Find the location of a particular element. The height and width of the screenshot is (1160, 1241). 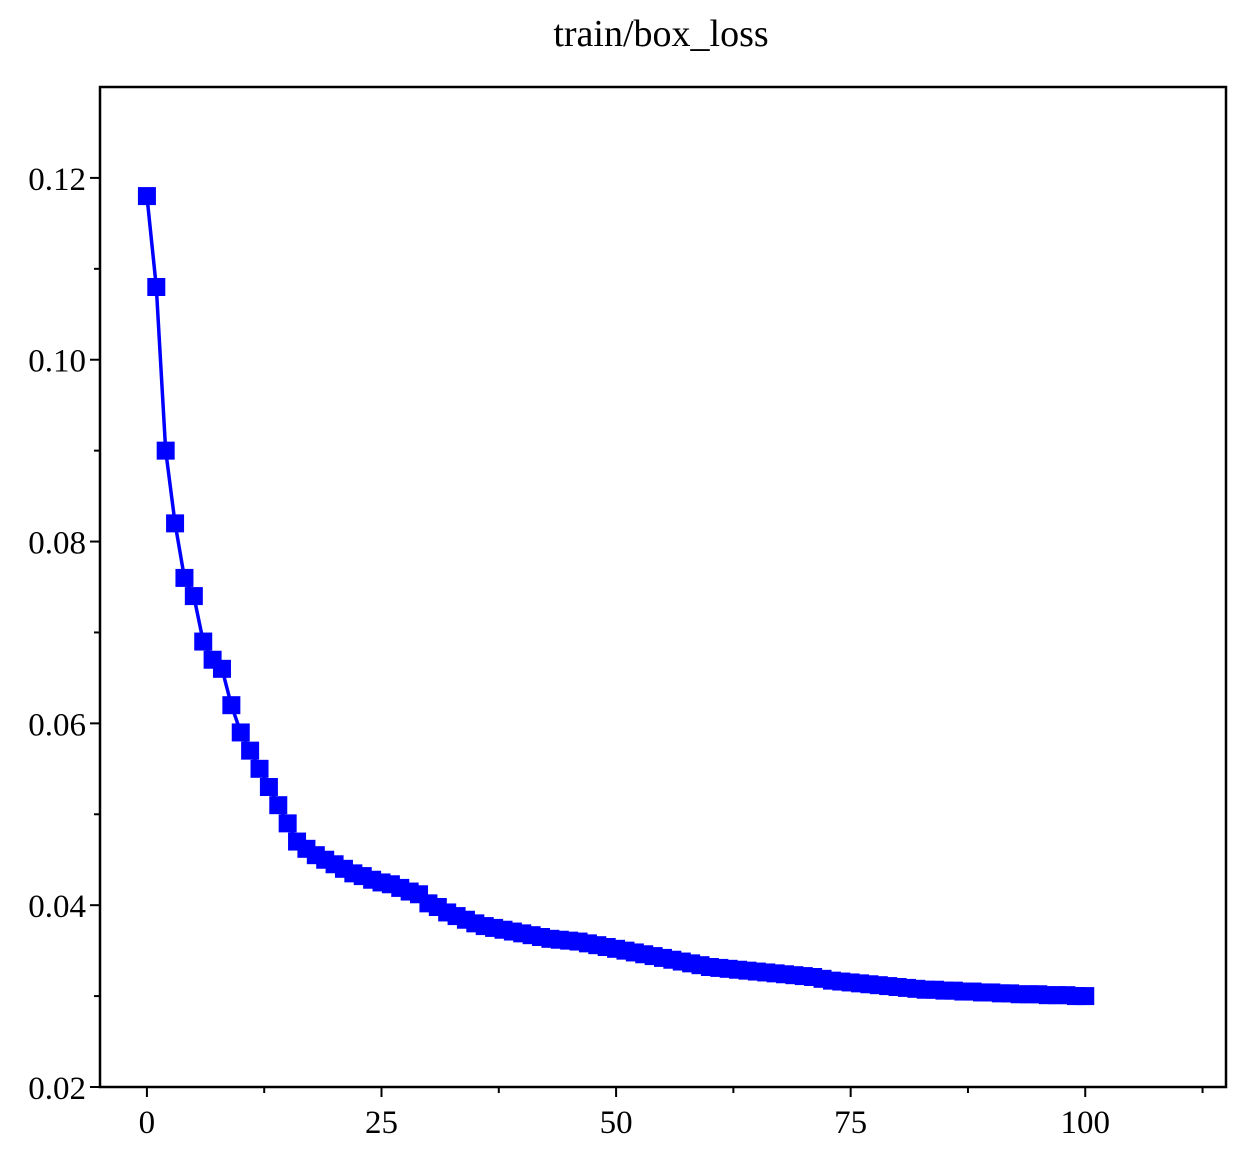

y-tick-label: 0.12 is located at coordinates (57, 180).